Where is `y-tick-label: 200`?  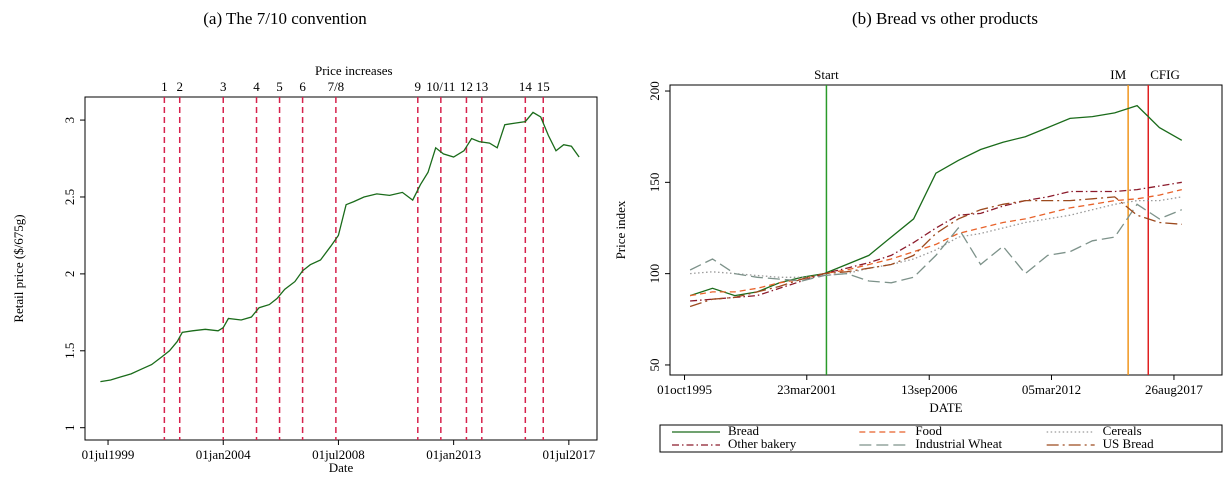 y-tick-label: 200 is located at coordinates (654, 91).